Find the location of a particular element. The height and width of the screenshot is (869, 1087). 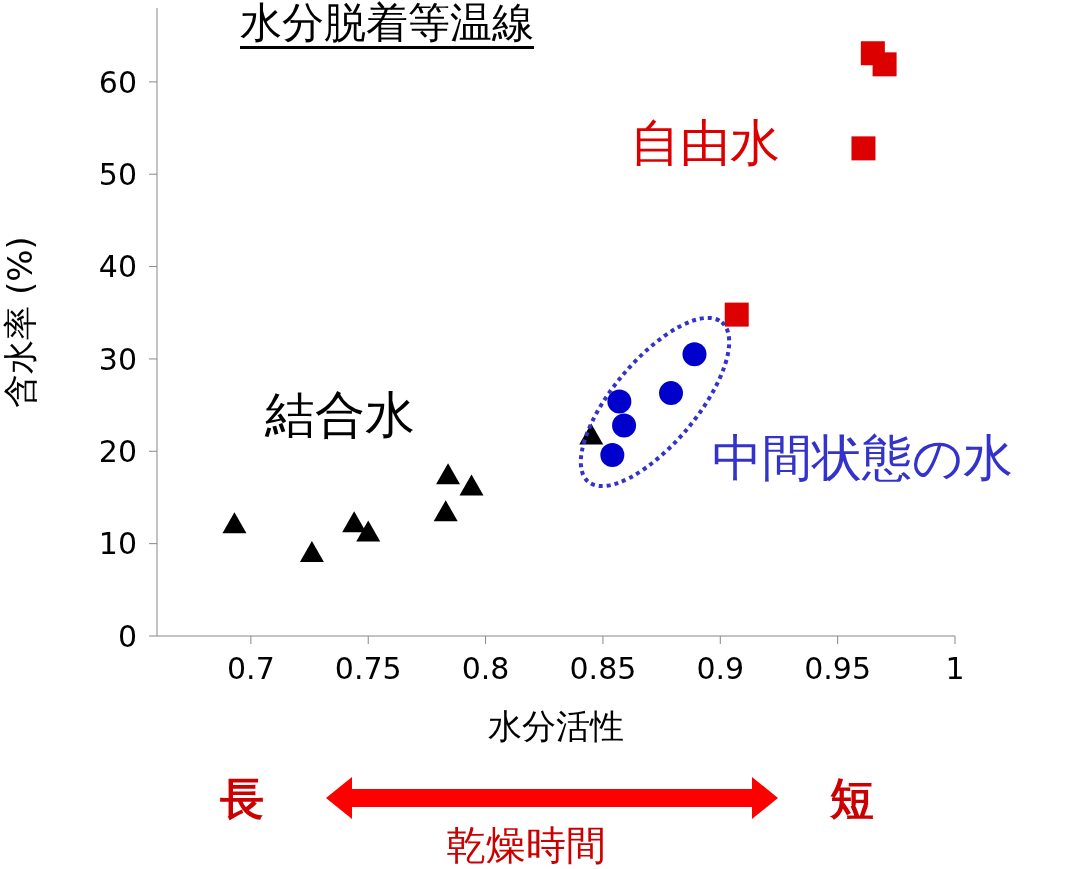

x-tick-label: 1 is located at coordinates (955, 669).